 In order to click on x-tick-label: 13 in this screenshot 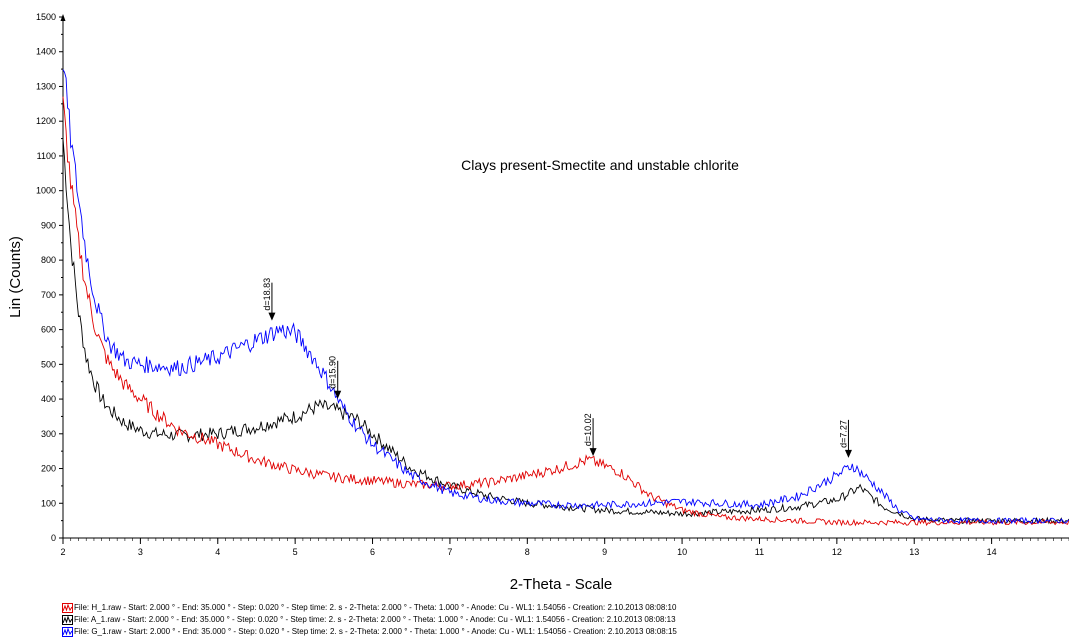, I will do `click(914, 552)`.